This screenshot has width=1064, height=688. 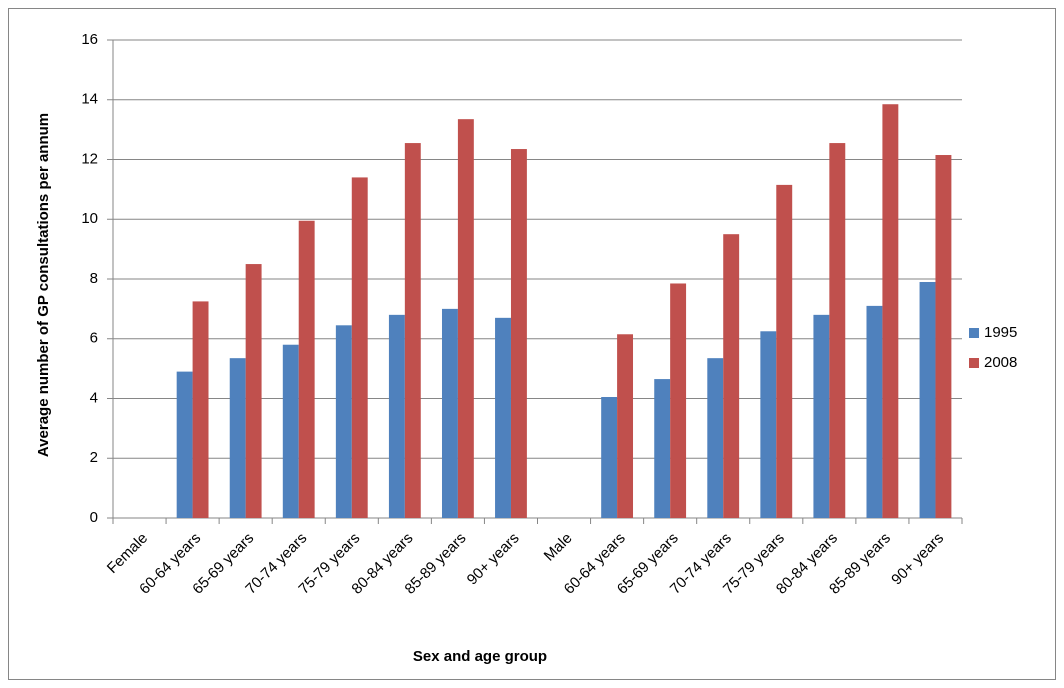 What do you see at coordinates (89, 218) in the screenshot?
I see `y-tick-label: 10` at bounding box center [89, 218].